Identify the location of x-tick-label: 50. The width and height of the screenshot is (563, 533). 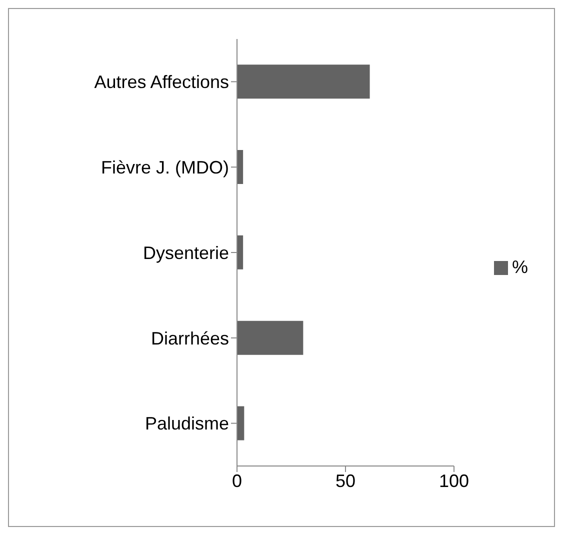
(345, 480).